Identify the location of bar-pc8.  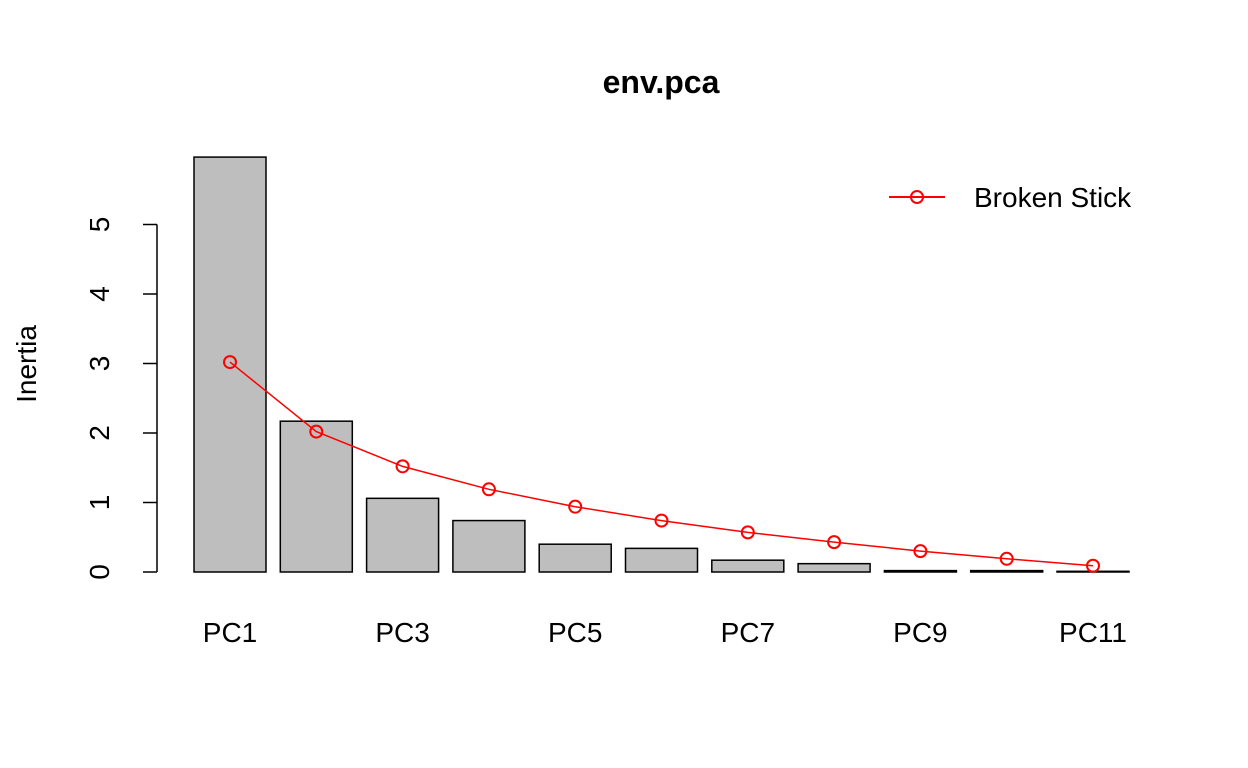
(834, 567).